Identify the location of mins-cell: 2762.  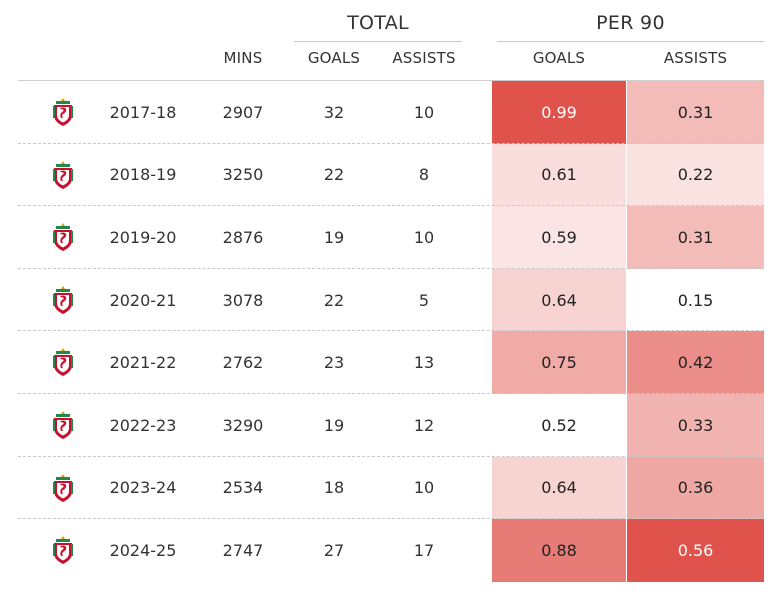
(243, 363).